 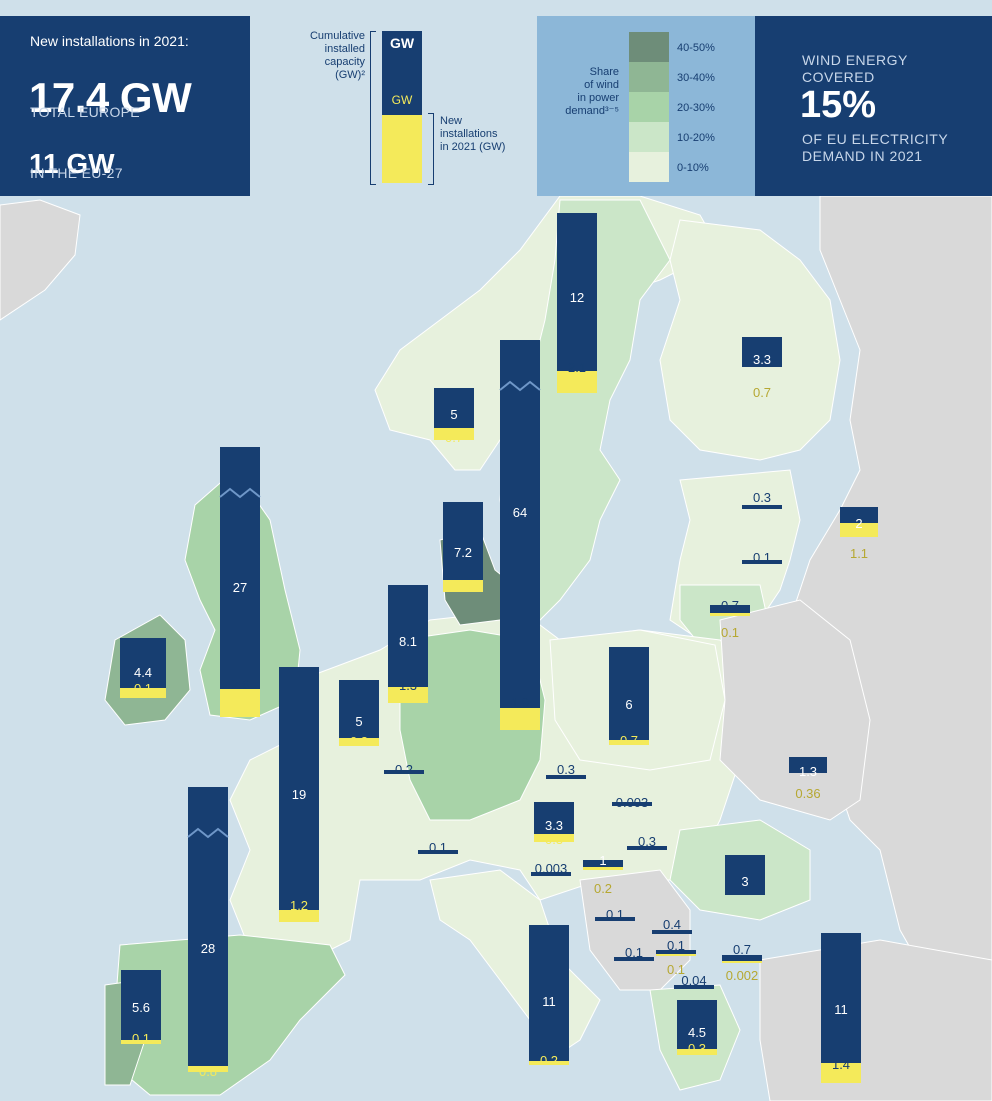 What do you see at coordinates (577, 297) in the screenshot?
I see `cumulative-label: 12` at bounding box center [577, 297].